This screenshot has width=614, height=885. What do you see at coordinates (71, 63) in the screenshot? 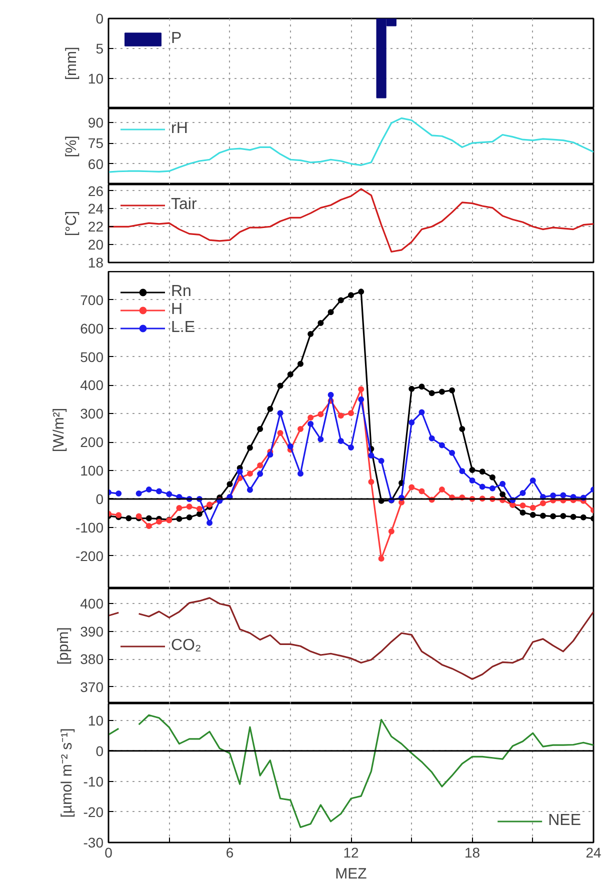
I see `y-axis-title: [mm]` at bounding box center [71, 63].